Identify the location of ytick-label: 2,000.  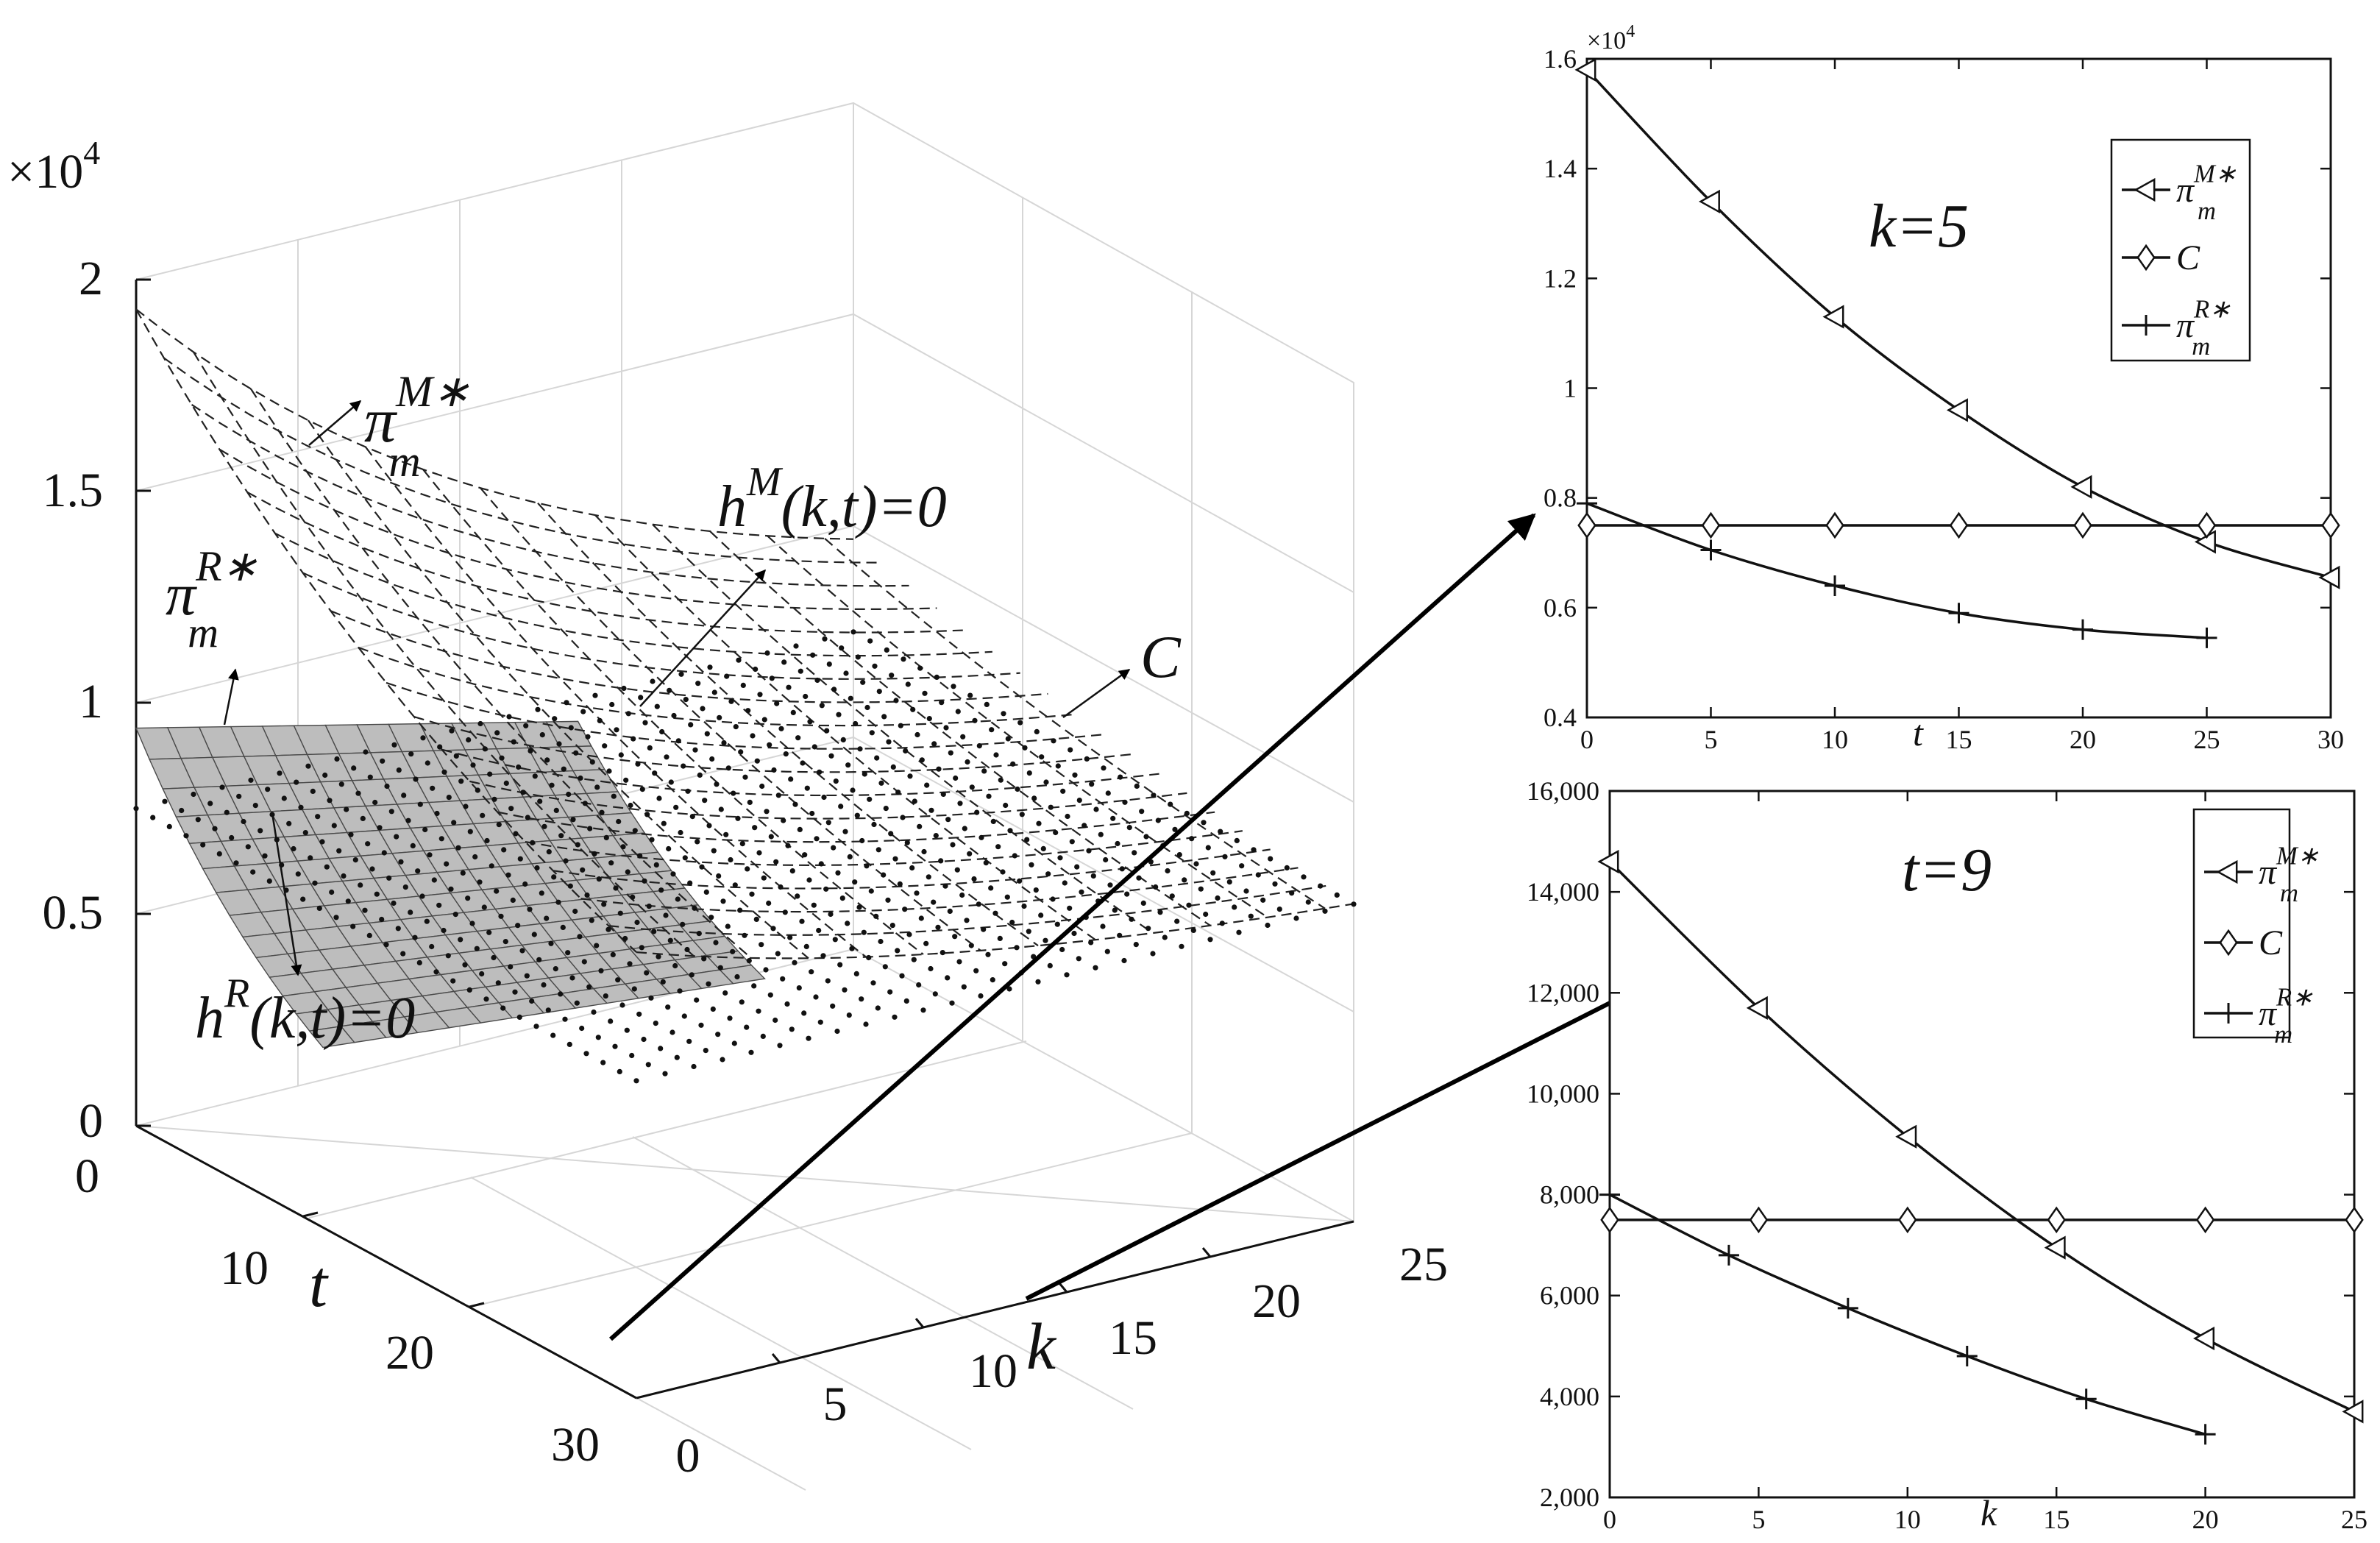
(1570, 1497).